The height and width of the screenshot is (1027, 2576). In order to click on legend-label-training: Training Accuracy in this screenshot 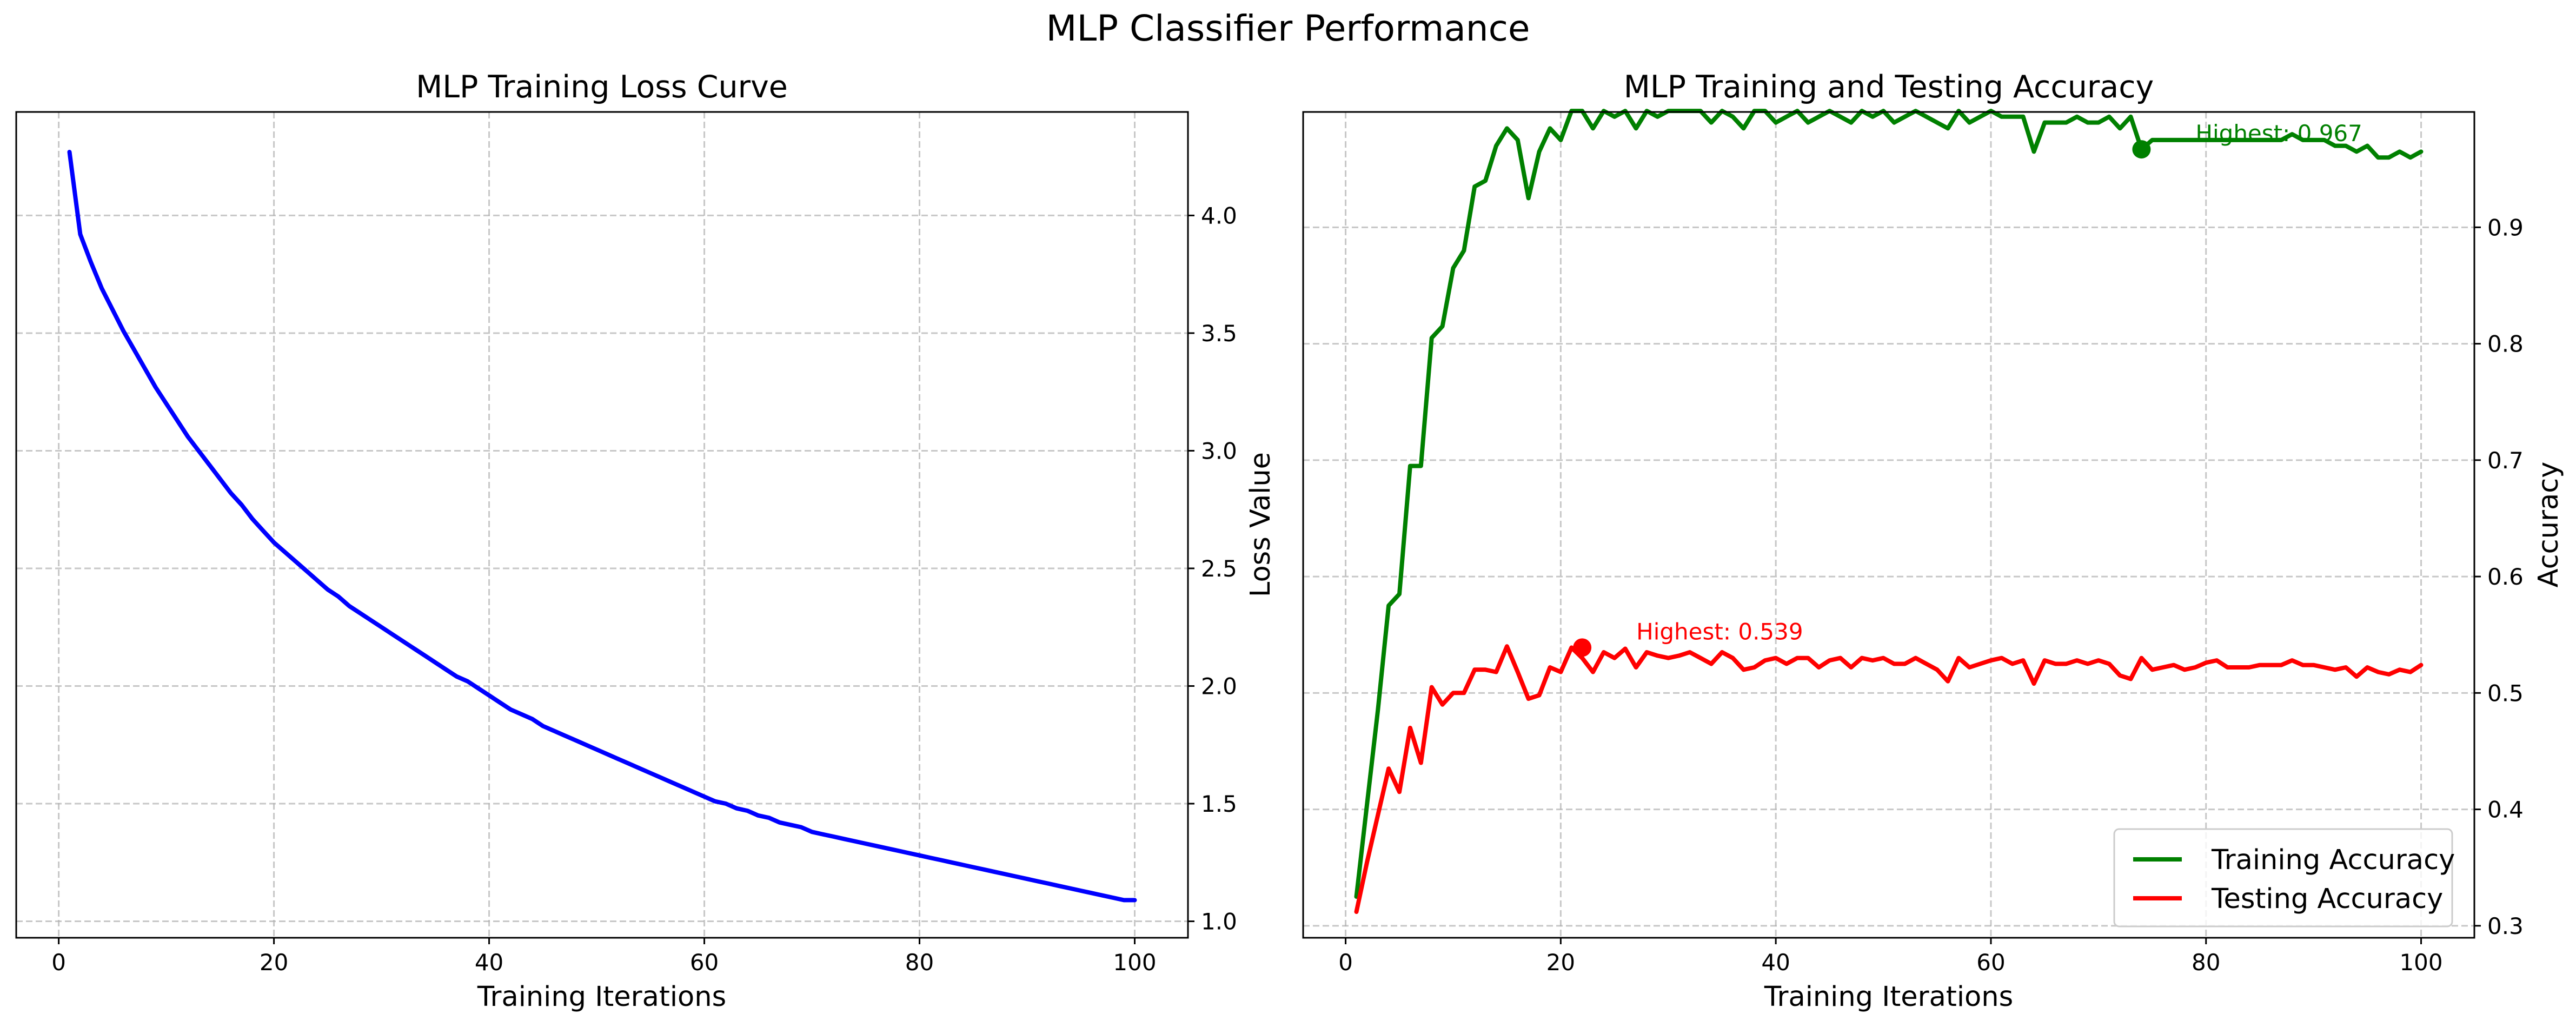, I will do `click(2333, 860)`.